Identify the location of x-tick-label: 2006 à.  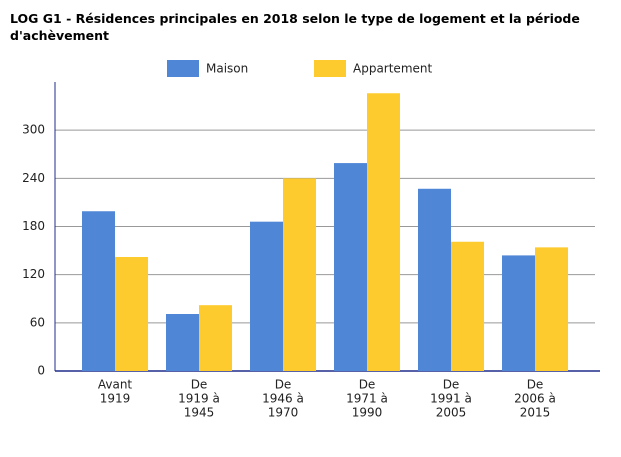
(535, 399).